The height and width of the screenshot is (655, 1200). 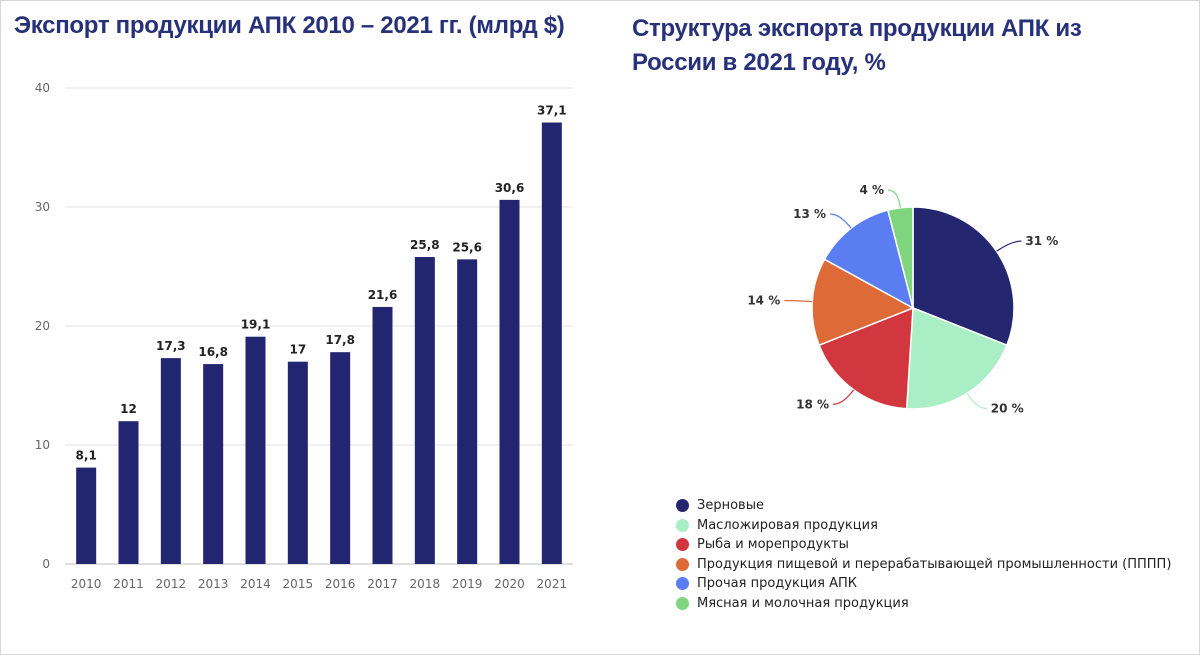 What do you see at coordinates (46, 564) in the screenshot?
I see `y-tick-label: 0` at bounding box center [46, 564].